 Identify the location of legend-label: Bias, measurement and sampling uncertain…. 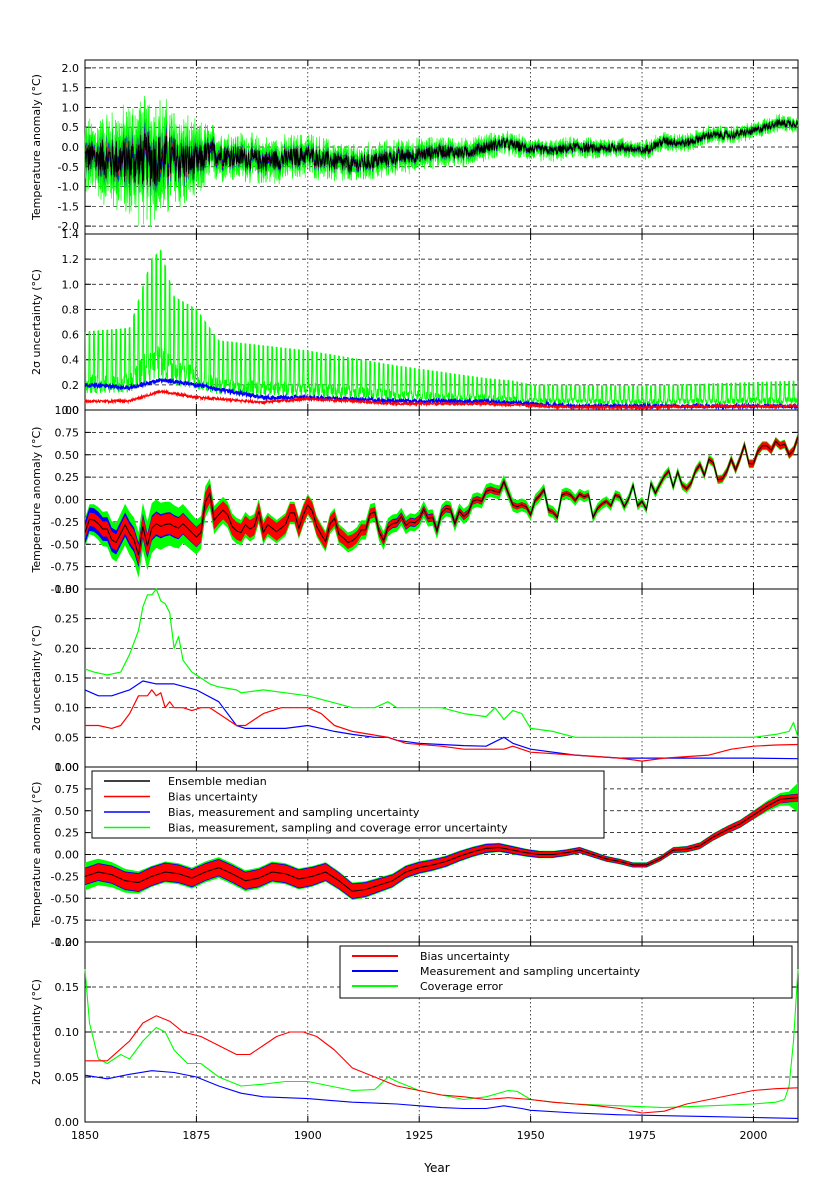
(294, 812).